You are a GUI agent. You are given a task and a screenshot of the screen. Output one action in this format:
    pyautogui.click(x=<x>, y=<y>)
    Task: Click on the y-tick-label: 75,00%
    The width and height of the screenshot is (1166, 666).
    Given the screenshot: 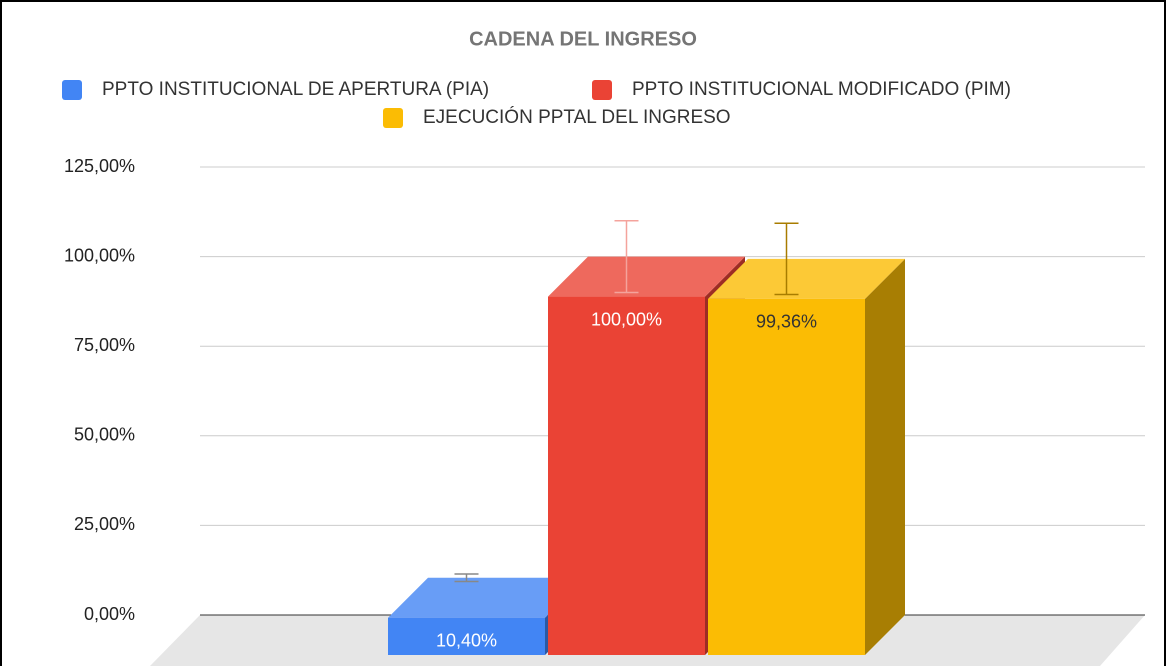 What is the action you would take?
    pyautogui.click(x=104, y=345)
    